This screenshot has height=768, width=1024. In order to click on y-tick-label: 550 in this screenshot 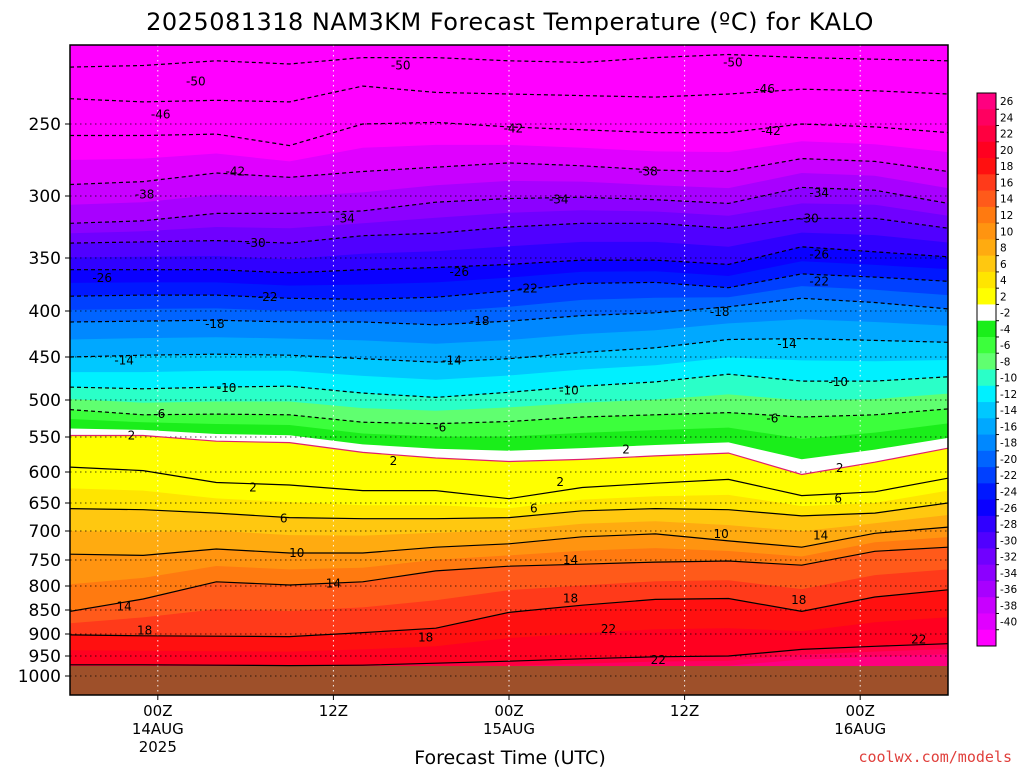, I will do `click(45, 438)`.